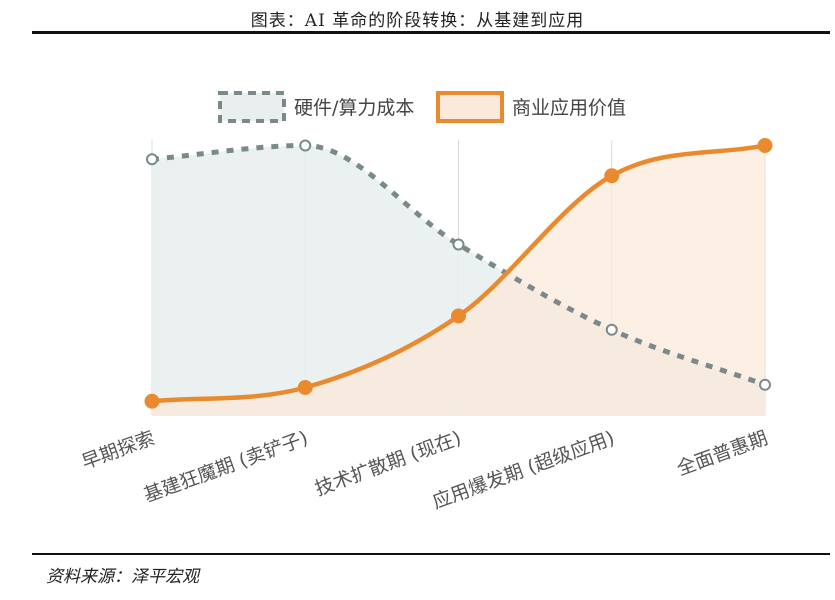 This screenshot has height=600, width=835. Describe the element at coordinates (252, 107) in the screenshot. I see `legend-swatch-hardware-cost` at that location.